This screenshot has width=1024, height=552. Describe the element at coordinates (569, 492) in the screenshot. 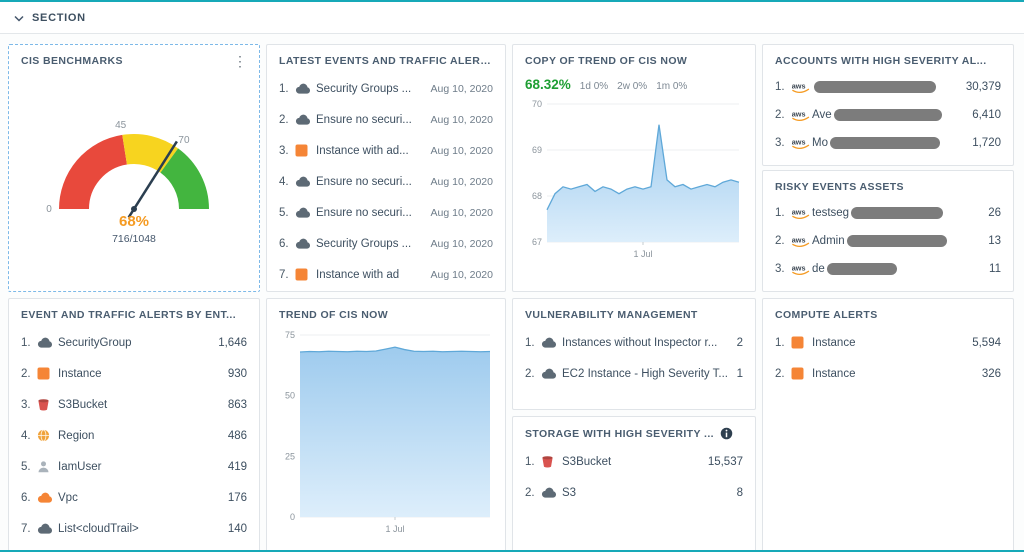

I see `item-text: S3` at that location.